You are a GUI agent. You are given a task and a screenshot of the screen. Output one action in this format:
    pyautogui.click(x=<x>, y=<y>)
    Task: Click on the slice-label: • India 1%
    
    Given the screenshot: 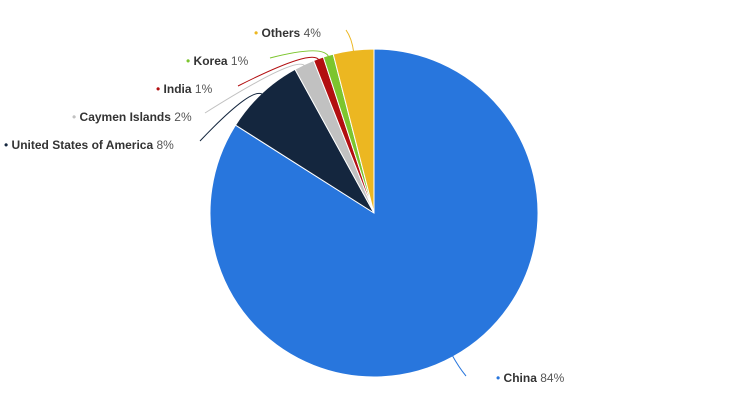 What is the action you would take?
    pyautogui.click(x=184, y=89)
    